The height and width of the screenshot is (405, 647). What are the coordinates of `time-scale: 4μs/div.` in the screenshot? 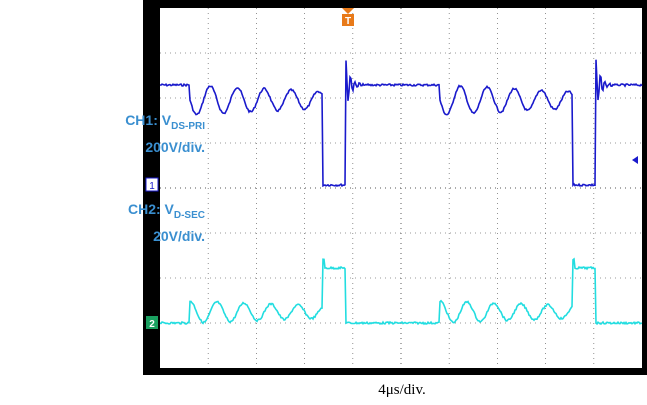 It's located at (402, 390).